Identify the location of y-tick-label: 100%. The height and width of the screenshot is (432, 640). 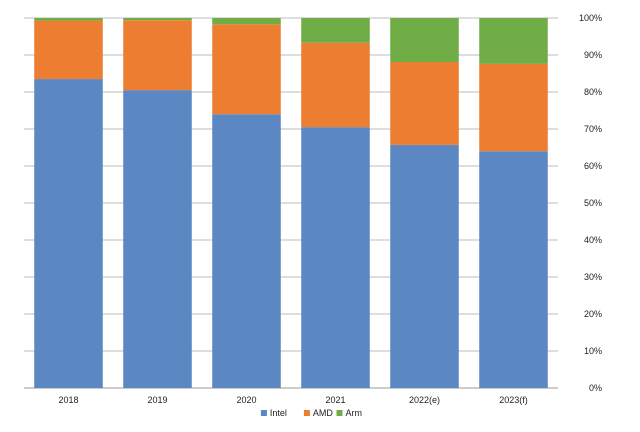
(590, 18).